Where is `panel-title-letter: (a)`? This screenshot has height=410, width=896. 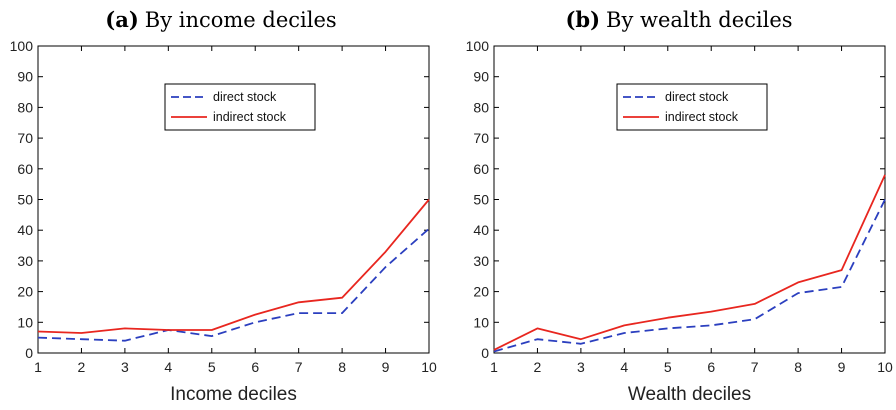
panel-title-letter: (a) is located at coordinates (121, 19).